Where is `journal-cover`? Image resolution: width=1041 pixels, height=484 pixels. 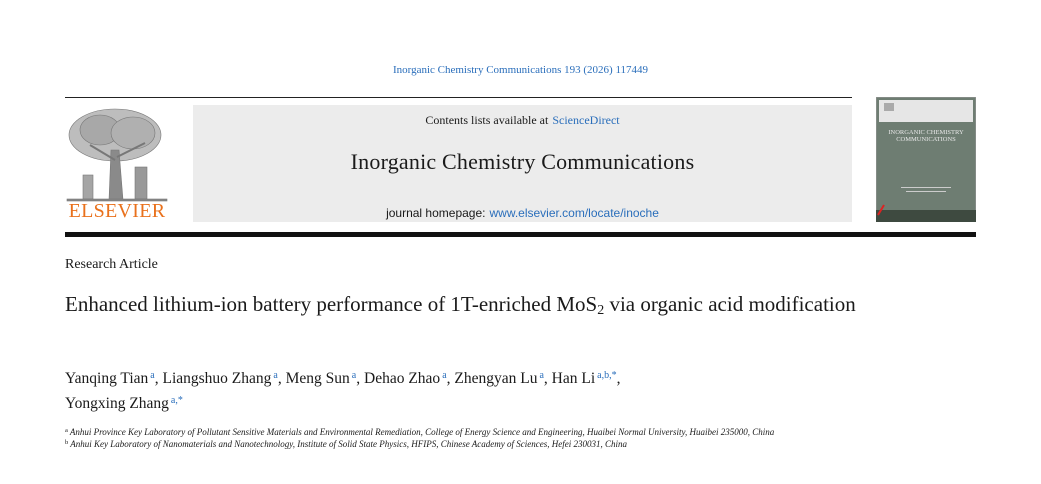 journal-cover is located at coordinates (926, 159).